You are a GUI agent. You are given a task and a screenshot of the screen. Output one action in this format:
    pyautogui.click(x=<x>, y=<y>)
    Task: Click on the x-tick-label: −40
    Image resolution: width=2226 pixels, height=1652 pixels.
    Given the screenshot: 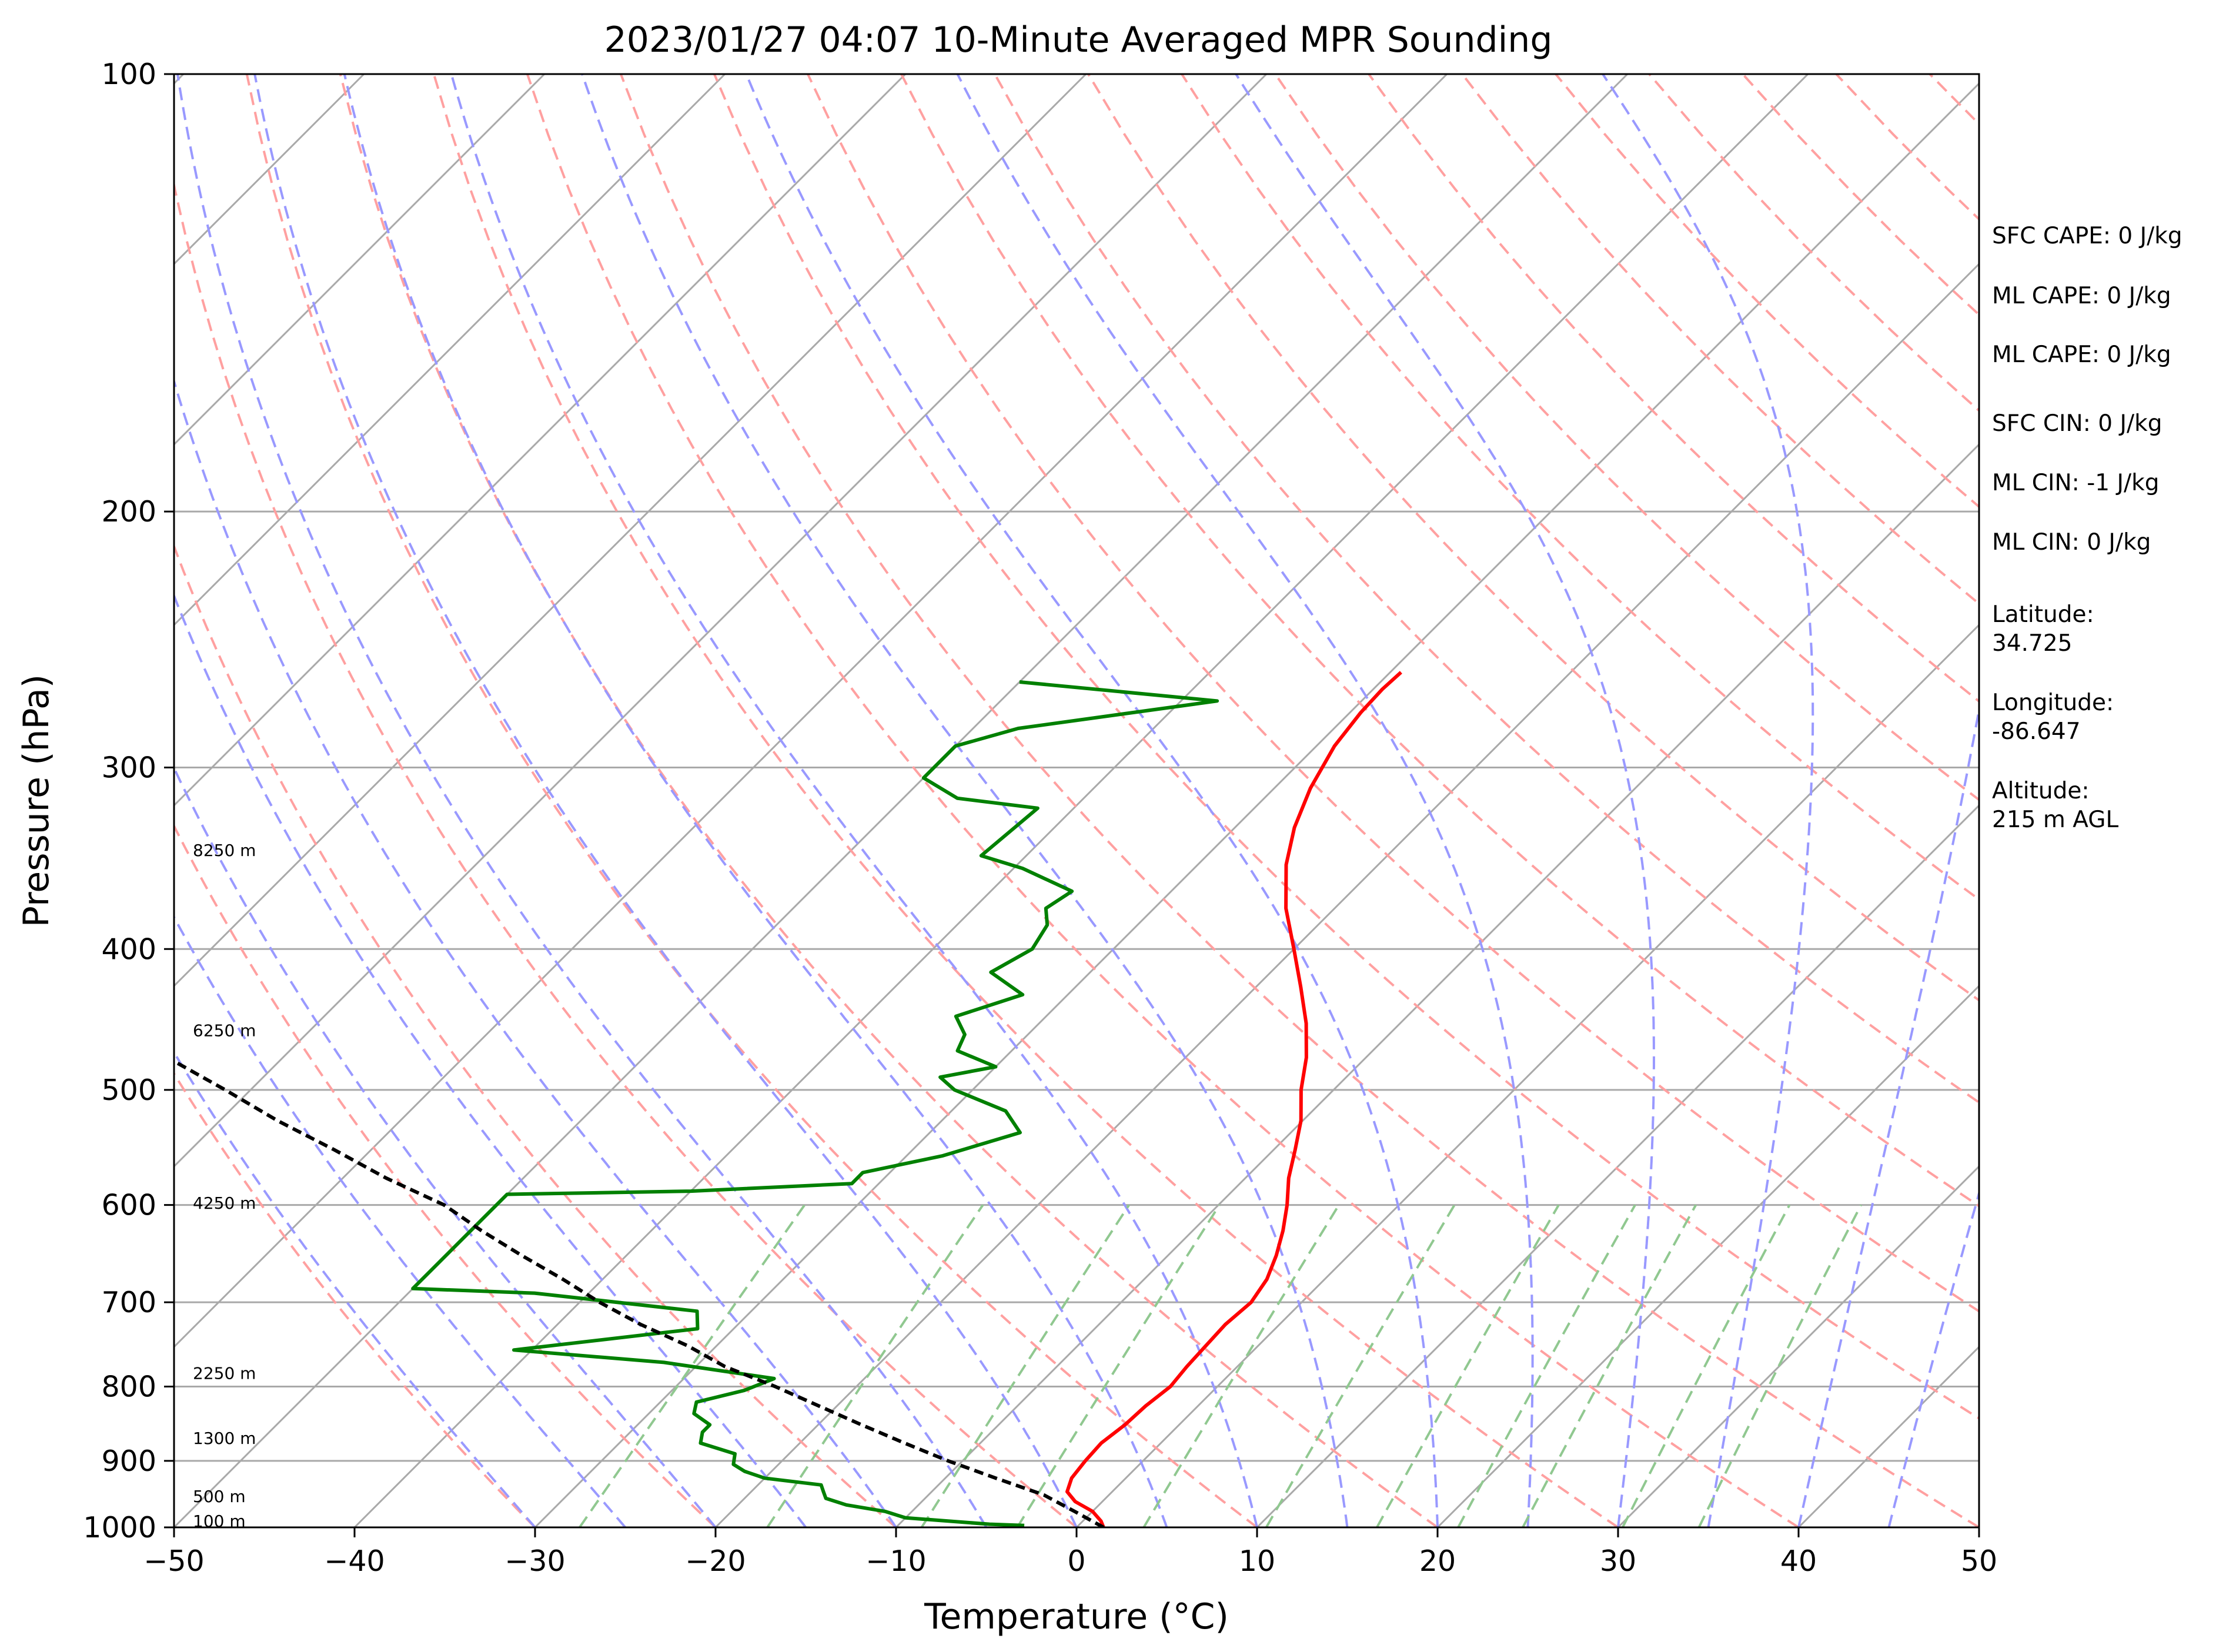 What is the action you would take?
    pyautogui.click(x=354, y=1561)
    